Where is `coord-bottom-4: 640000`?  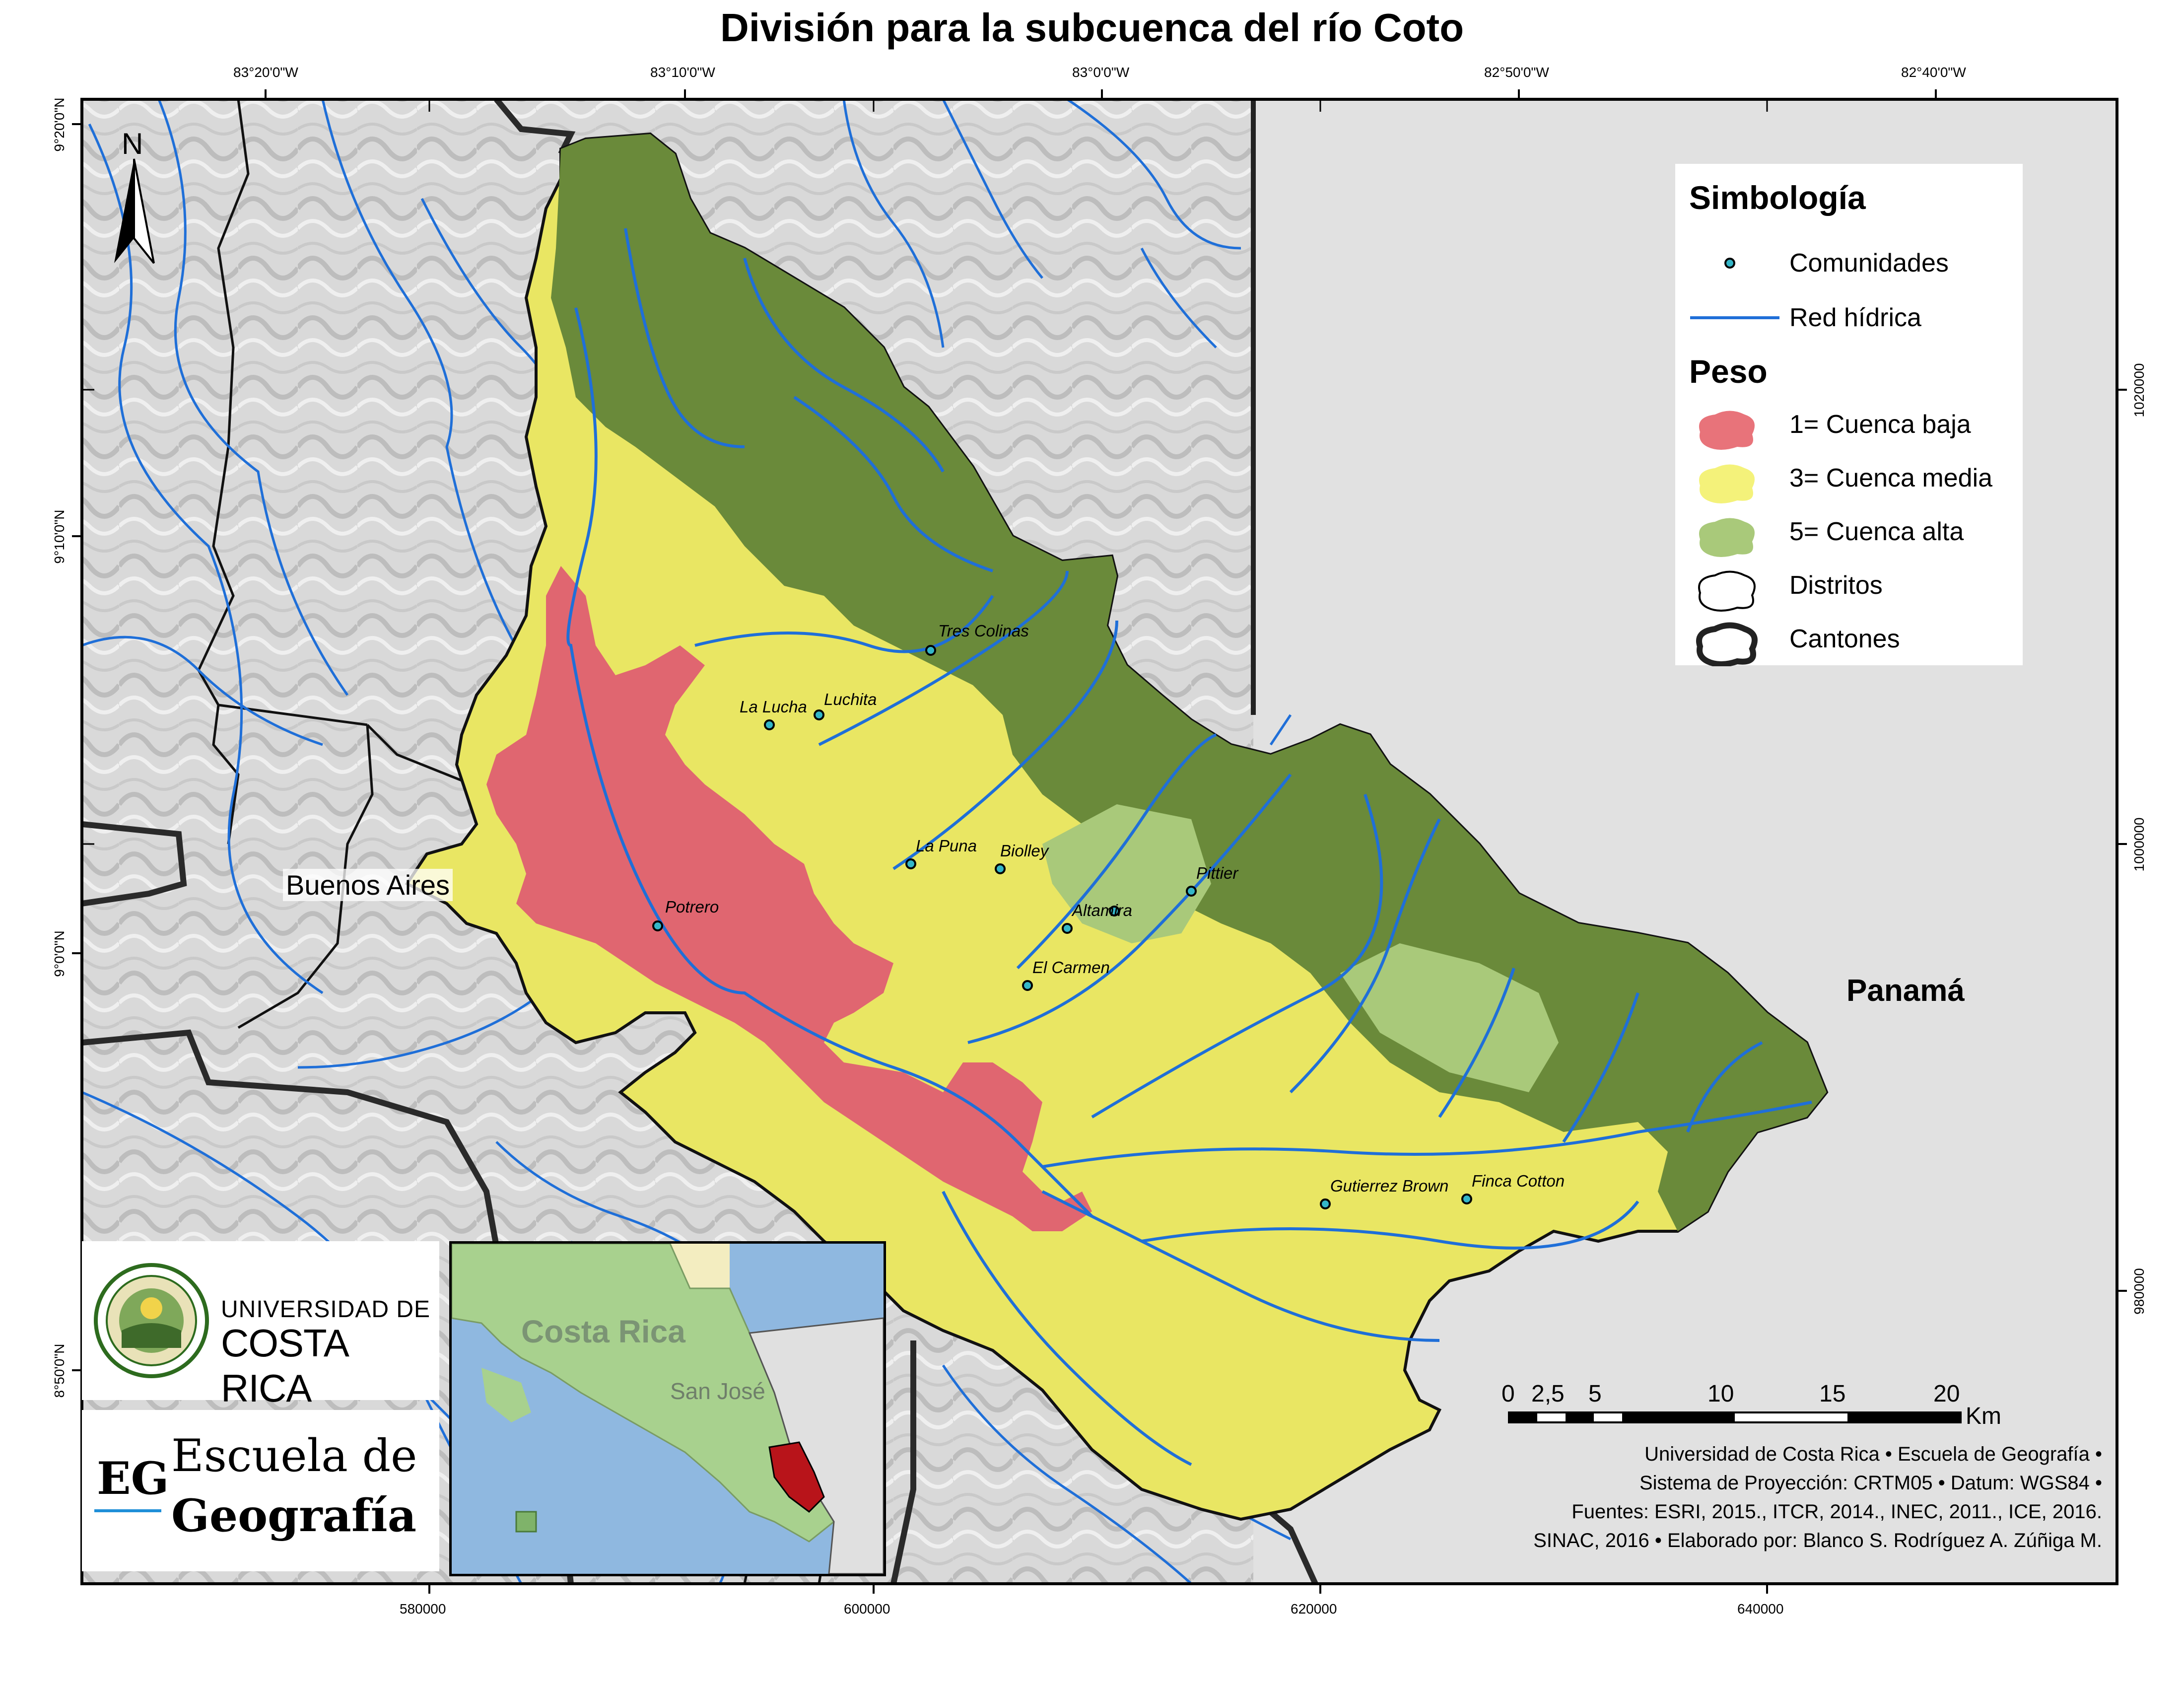 coord-bottom-4: 640000 is located at coordinates (1760, 1609).